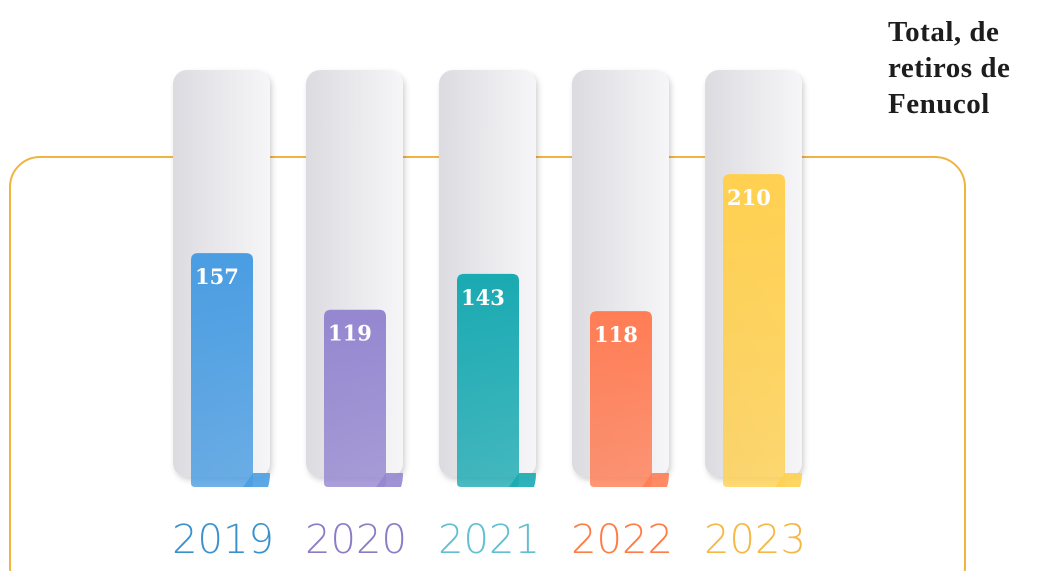 The height and width of the screenshot is (571, 1055). Describe the element at coordinates (217, 276) in the screenshot. I see `data-label: 157` at that location.